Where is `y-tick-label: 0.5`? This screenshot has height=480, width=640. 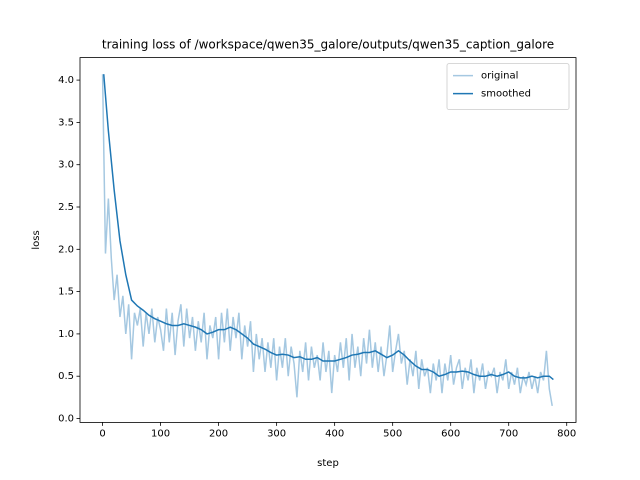 y-tick-label: 0.5 is located at coordinates (66, 376).